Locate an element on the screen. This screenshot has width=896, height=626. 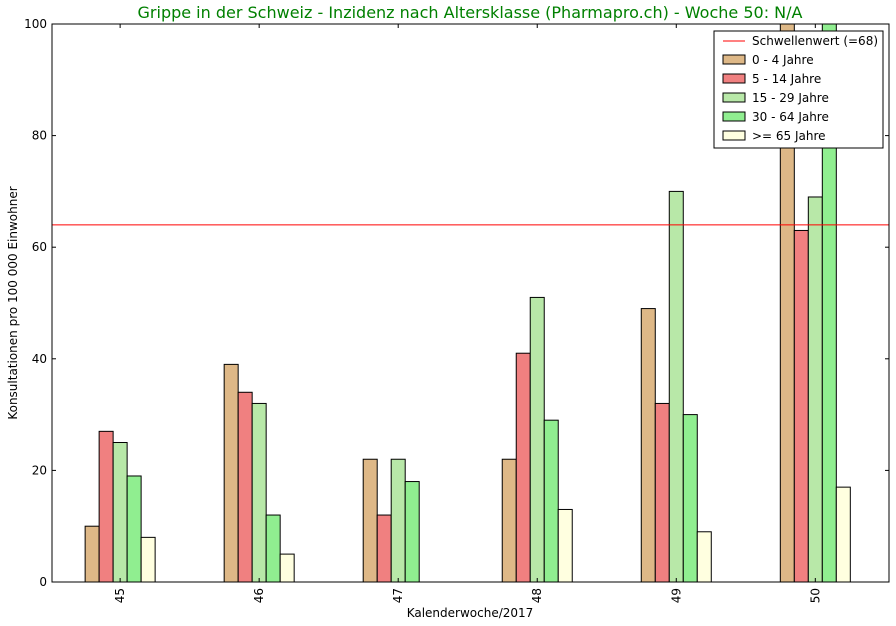
x-axis-label: Kalenderwoche/2017 is located at coordinates (470, 613).